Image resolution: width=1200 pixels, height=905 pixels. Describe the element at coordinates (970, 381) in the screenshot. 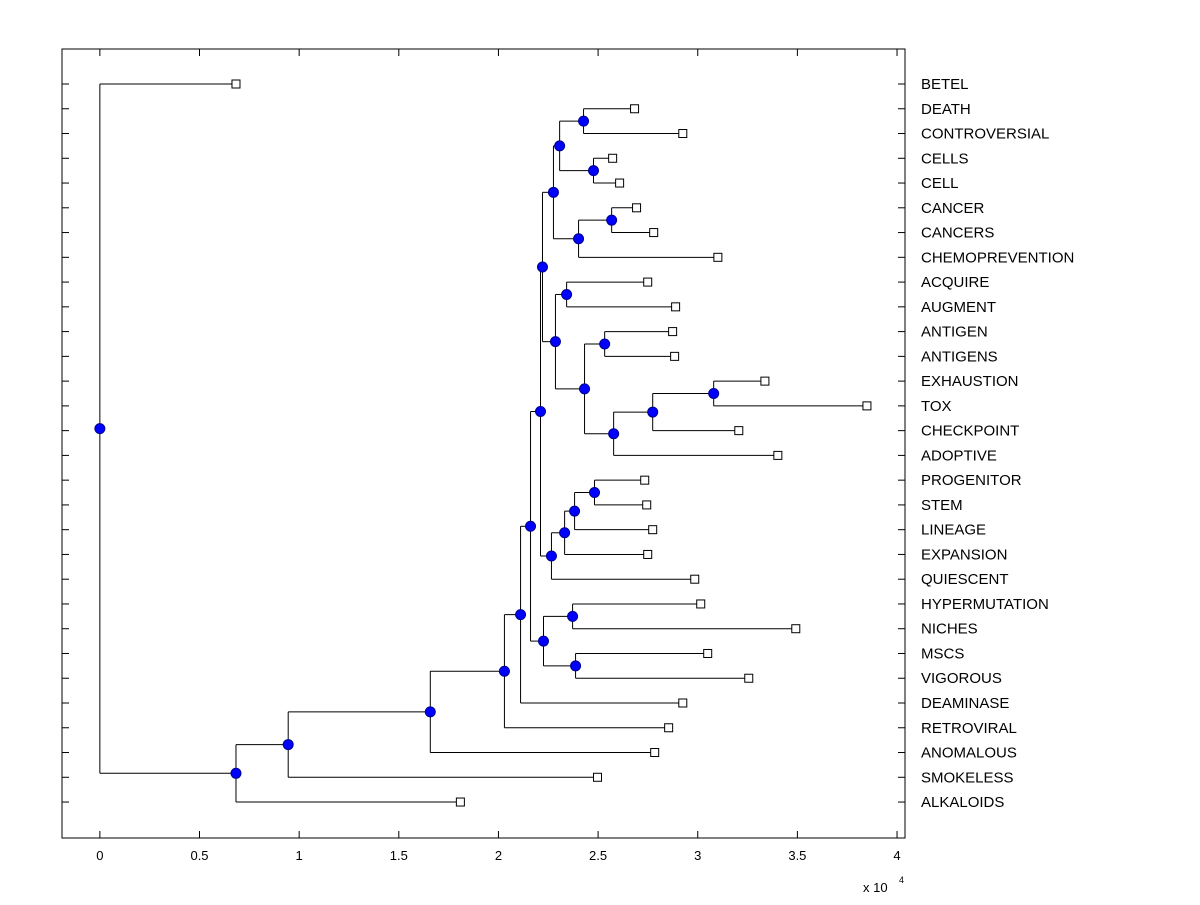

I see `leaf-label: EXHAUSTION` at that location.